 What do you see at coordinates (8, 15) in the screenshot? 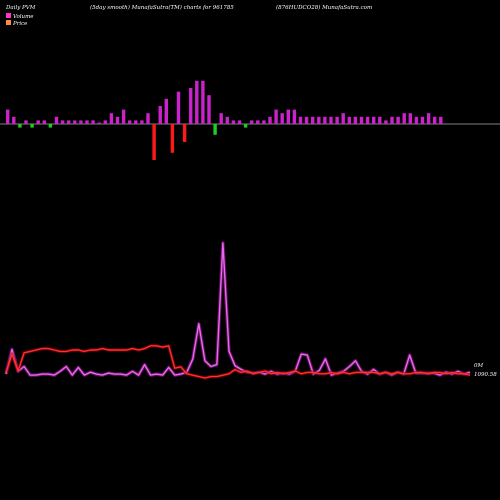
I see `legend-volume-swatch` at bounding box center [8, 15].